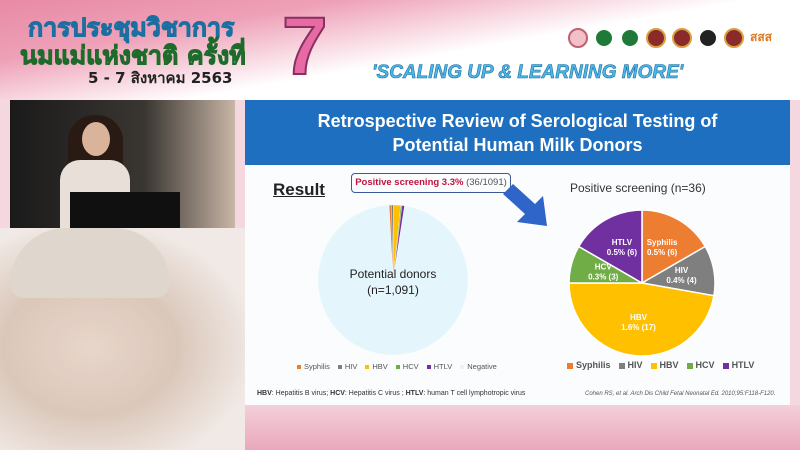 This screenshot has width=800, height=450. Describe the element at coordinates (656, 38) in the screenshot. I see `royal-college-logo` at that location.